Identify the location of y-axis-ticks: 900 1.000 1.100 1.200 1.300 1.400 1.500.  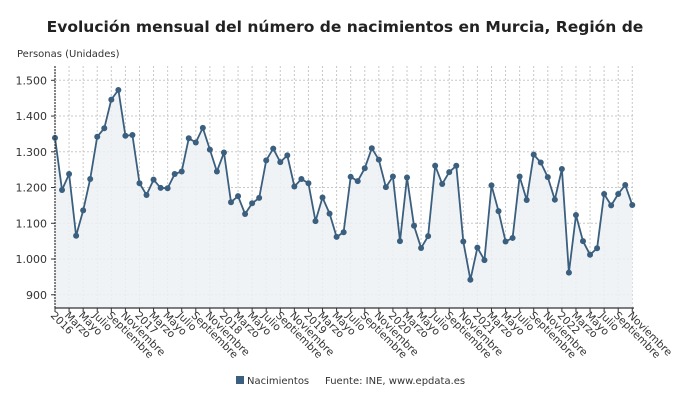
(35, 188).